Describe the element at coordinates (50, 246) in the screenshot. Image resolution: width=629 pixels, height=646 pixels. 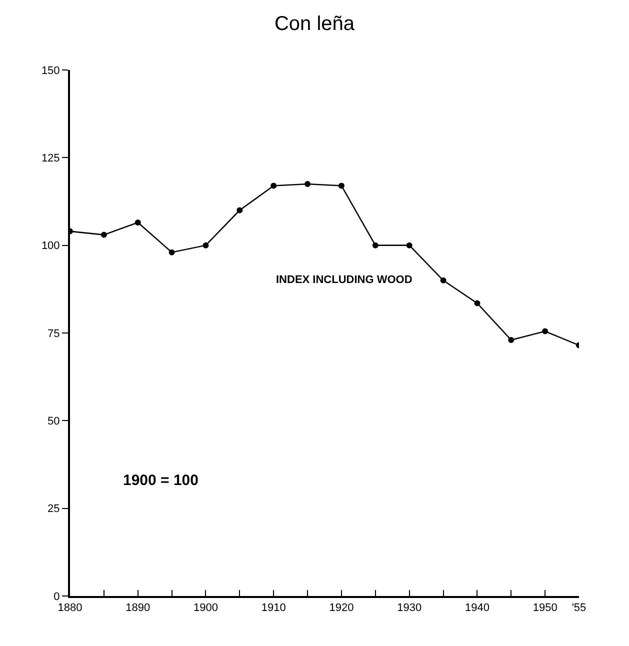
I see `y-tick-label: 100` at that location.